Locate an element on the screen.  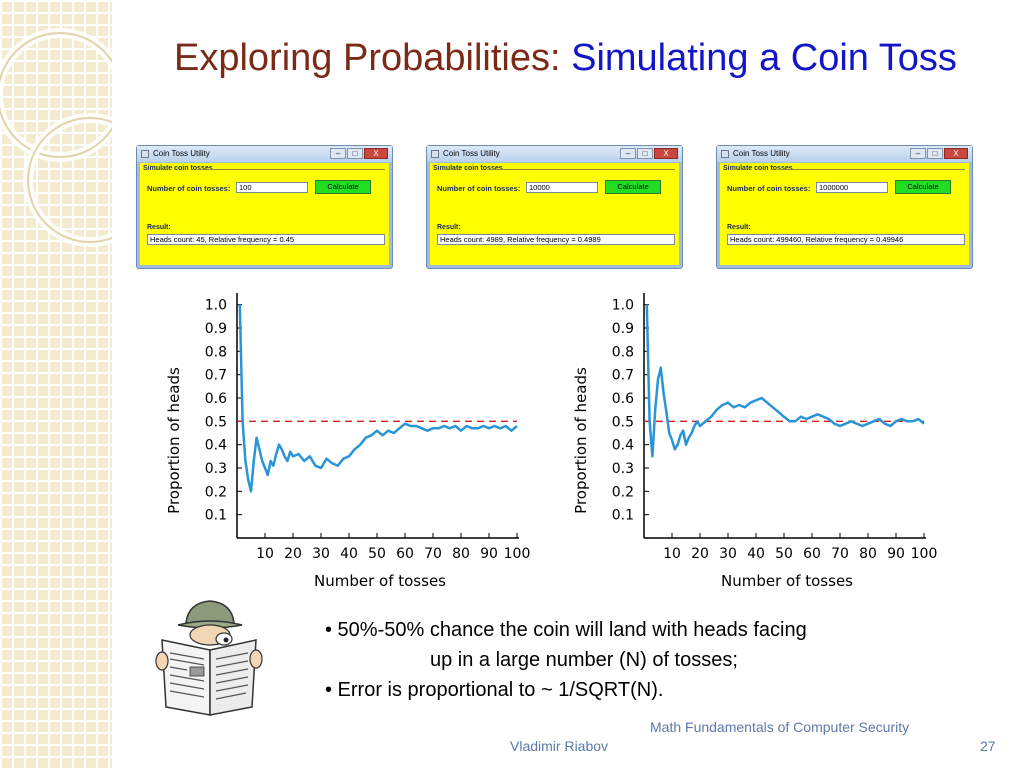
decorative-circles is located at coordinates (56, 137).